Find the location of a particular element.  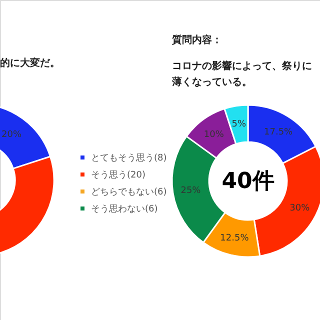

legend-label: とてもそう思う(8) is located at coordinates (129, 158).